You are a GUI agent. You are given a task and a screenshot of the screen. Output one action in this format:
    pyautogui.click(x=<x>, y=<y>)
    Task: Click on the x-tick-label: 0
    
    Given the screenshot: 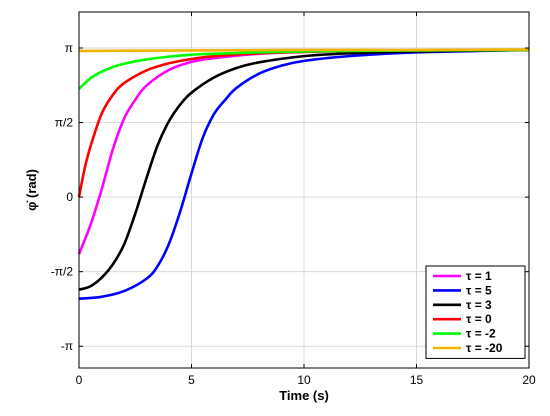 What is the action you would take?
    pyautogui.click(x=79, y=380)
    